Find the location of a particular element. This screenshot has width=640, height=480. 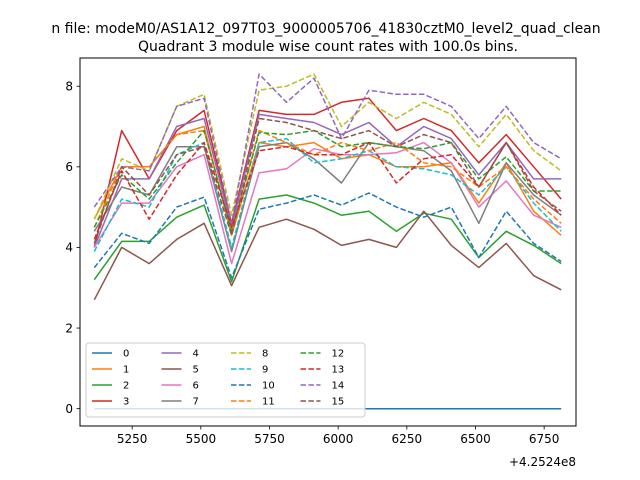

x-tick-label: 5750 is located at coordinates (269, 439).